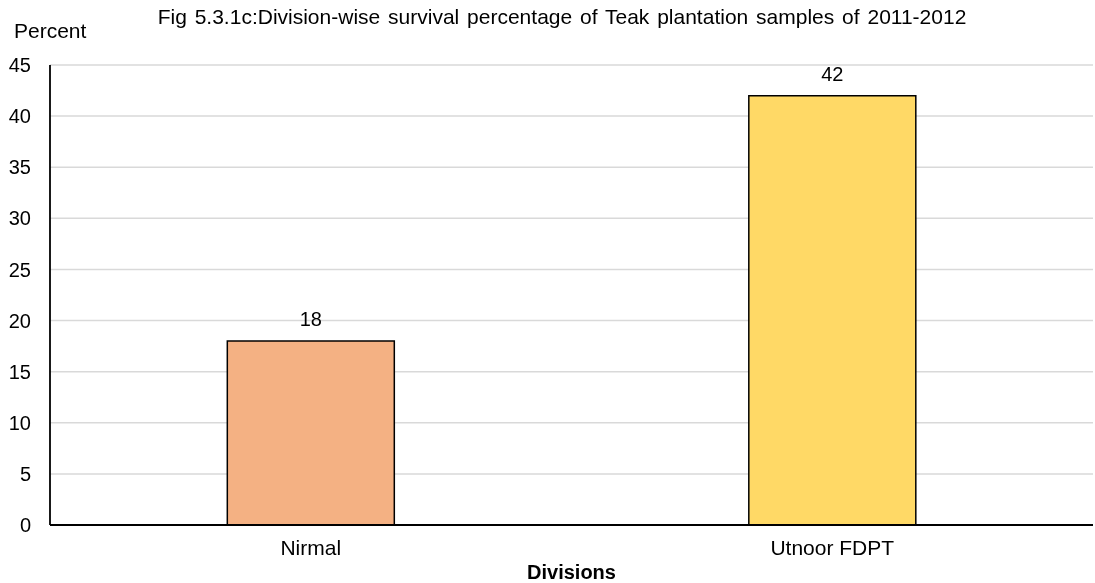 This screenshot has height=583, width=1095. What do you see at coordinates (19, 116) in the screenshot?
I see `y-tick-label: 40` at bounding box center [19, 116].